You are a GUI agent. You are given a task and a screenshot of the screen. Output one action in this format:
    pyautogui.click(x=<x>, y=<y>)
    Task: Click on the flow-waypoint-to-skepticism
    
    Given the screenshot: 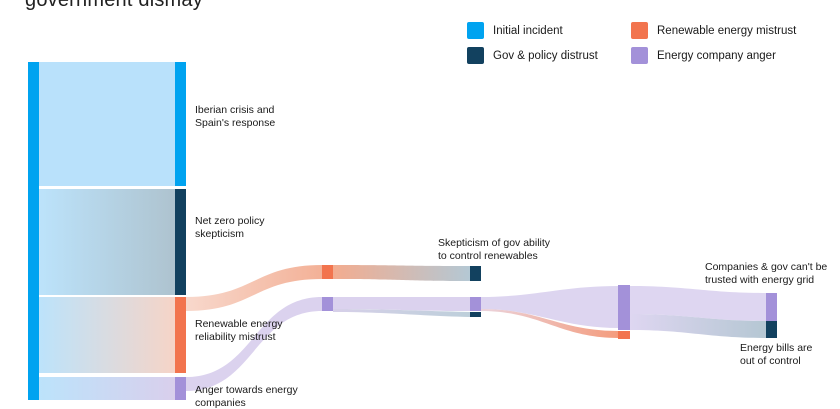 What is the action you would take?
    pyautogui.click(x=401, y=273)
    